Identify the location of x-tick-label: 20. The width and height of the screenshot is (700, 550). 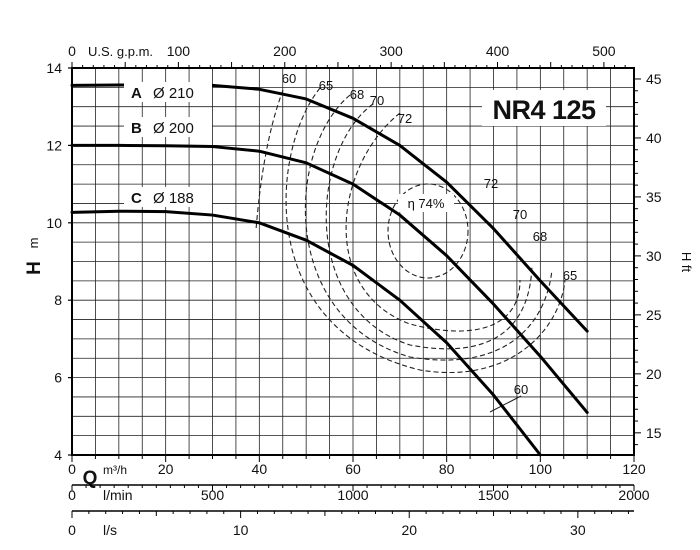
(166, 469).